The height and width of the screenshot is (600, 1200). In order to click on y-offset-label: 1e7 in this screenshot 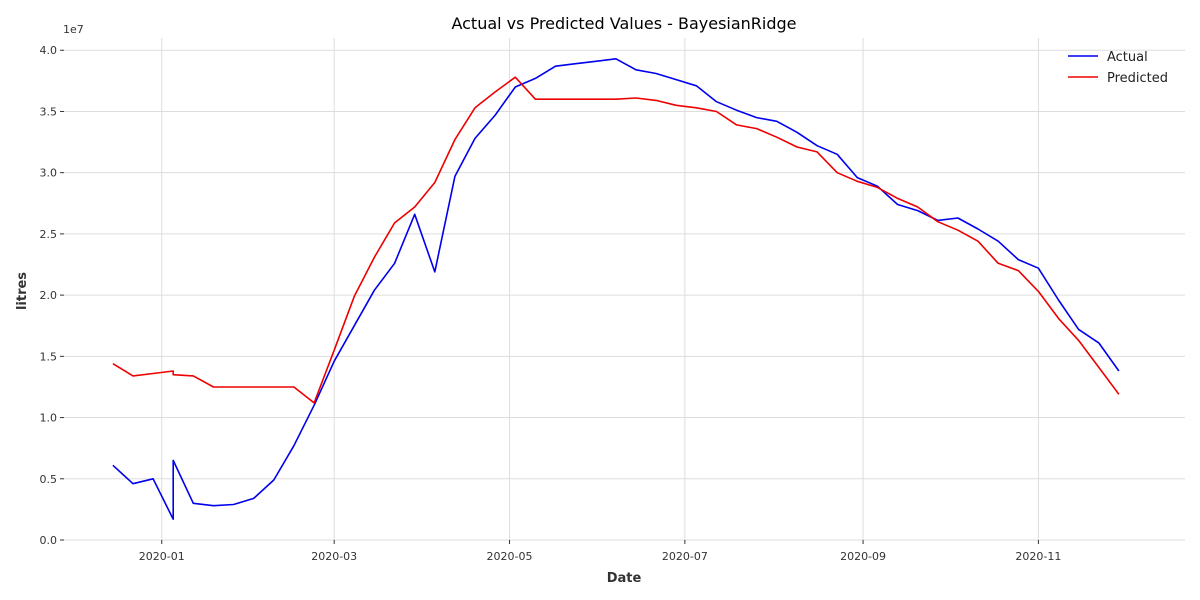, I will do `click(73, 29)`.